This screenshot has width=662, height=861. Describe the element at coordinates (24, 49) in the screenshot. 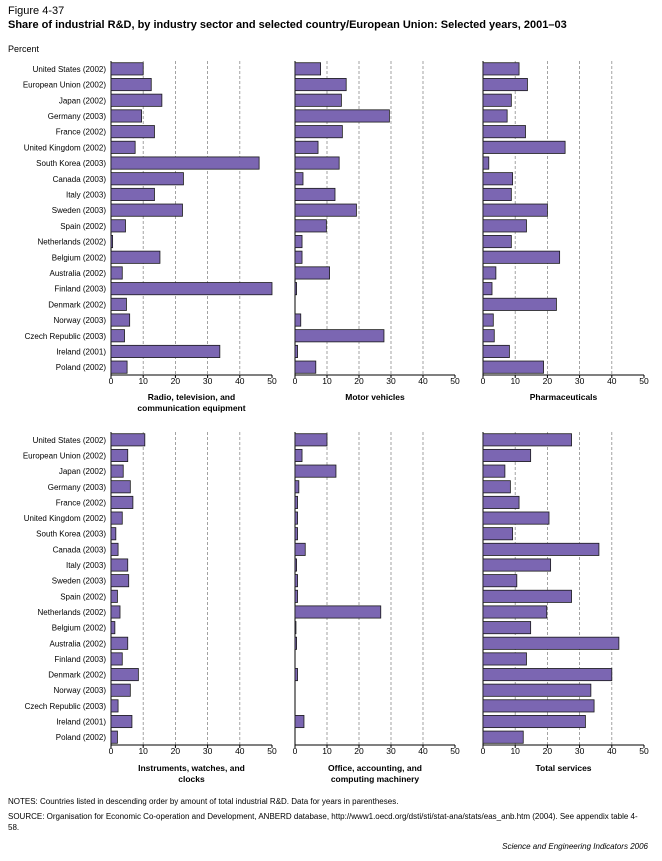

I see `unit-label: Percent` at that location.